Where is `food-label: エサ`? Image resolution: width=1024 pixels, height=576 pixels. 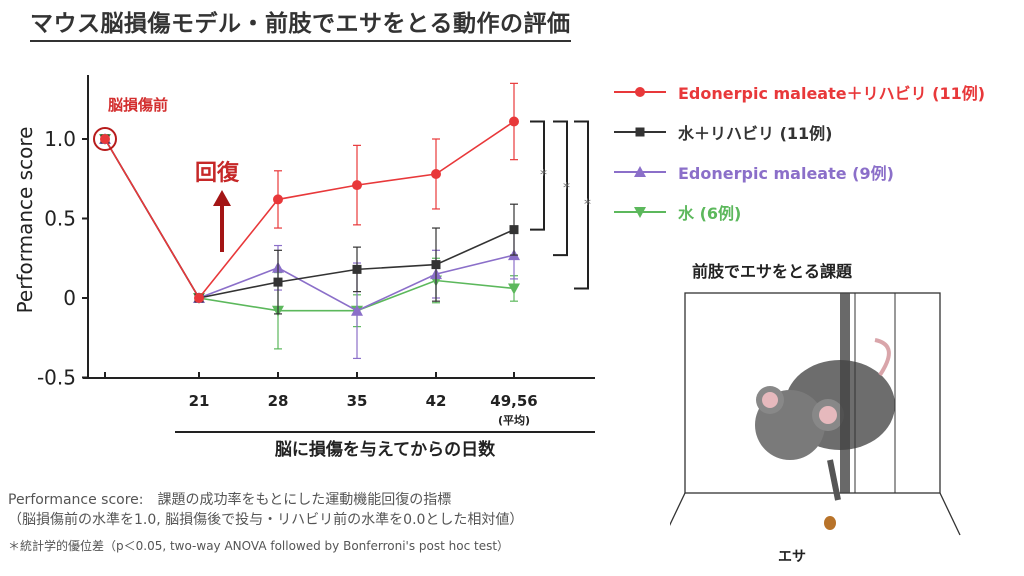
food-label: エサ is located at coordinates (792, 557).